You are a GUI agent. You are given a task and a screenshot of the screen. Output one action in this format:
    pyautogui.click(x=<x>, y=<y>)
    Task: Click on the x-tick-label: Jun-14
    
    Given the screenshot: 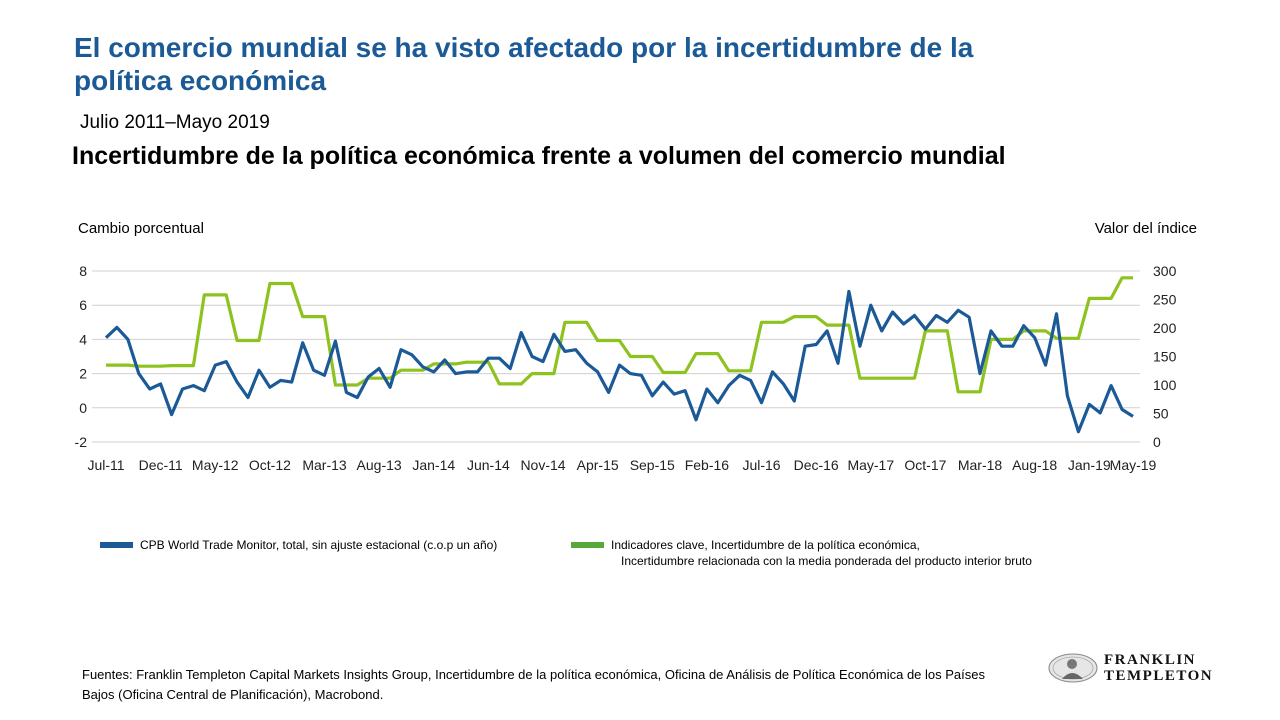 What is the action you would take?
    pyautogui.click(x=488, y=465)
    